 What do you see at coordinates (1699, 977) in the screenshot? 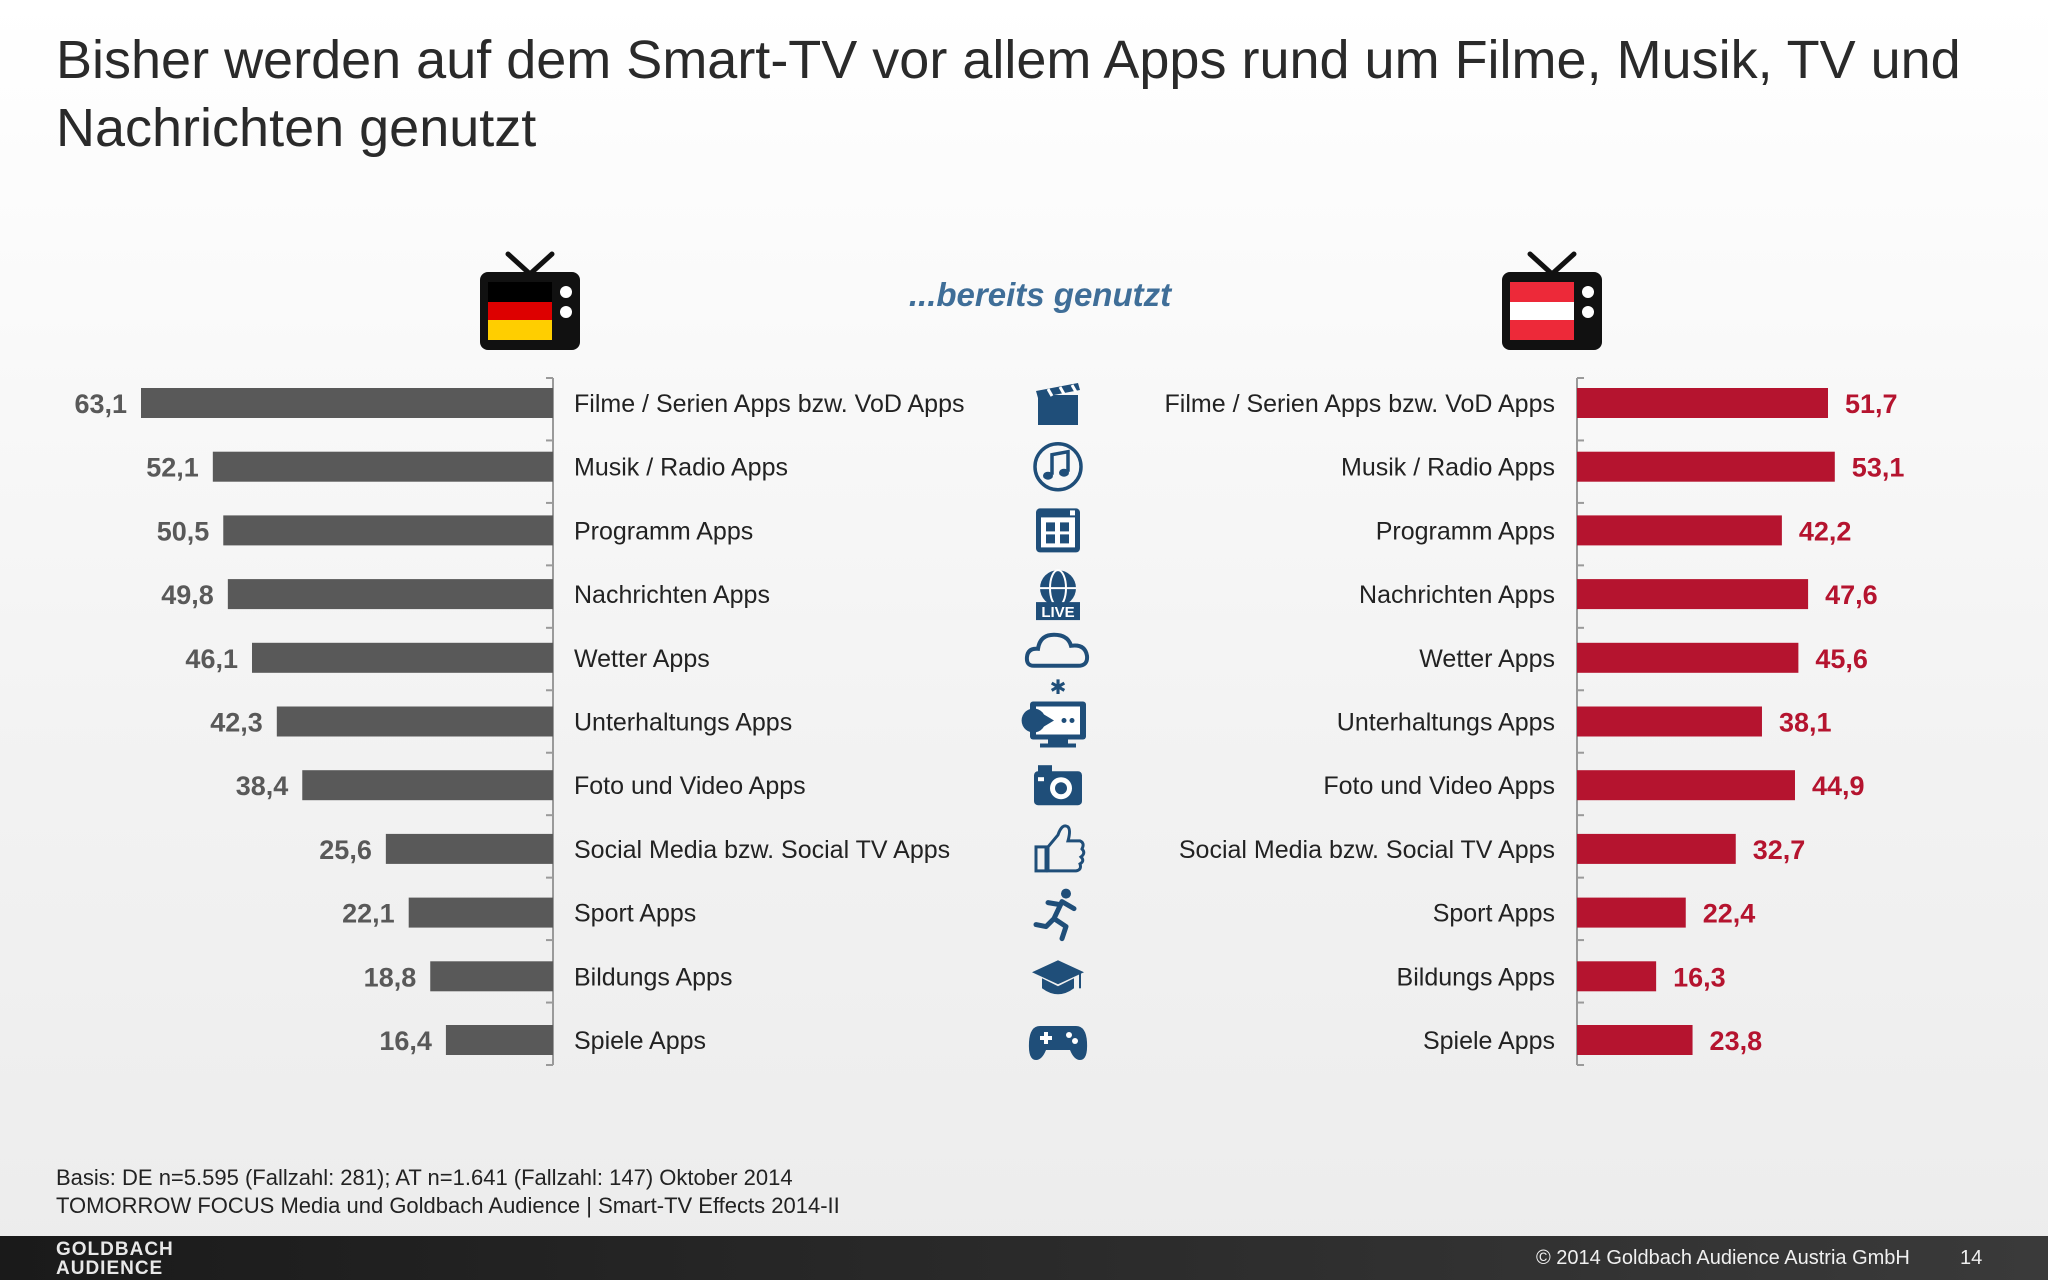
I see `value-label-at: 16,3` at bounding box center [1699, 977].